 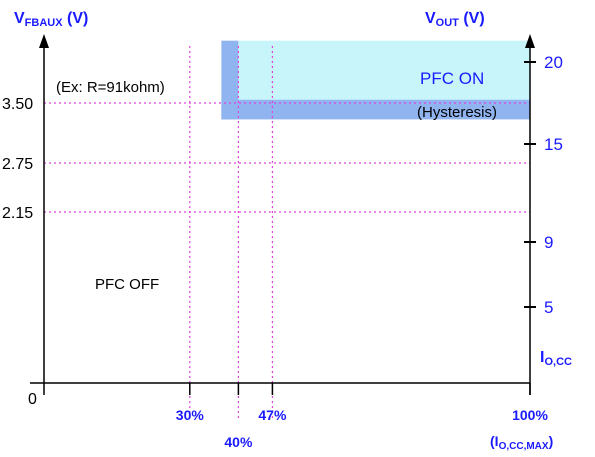 What do you see at coordinates (17, 213) in the screenshot?
I see `left-tick-label: 2.15` at bounding box center [17, 213].